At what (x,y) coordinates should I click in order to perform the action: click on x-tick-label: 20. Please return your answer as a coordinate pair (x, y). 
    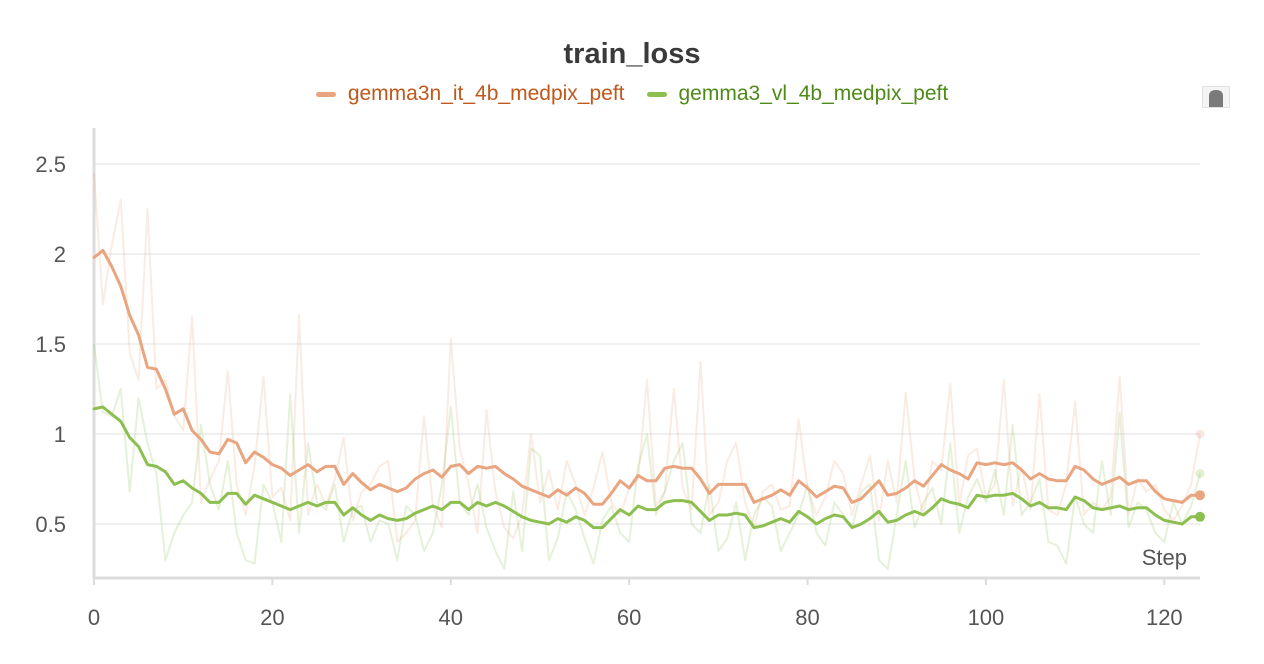
    Looking at the image, I should click on (272, 617).